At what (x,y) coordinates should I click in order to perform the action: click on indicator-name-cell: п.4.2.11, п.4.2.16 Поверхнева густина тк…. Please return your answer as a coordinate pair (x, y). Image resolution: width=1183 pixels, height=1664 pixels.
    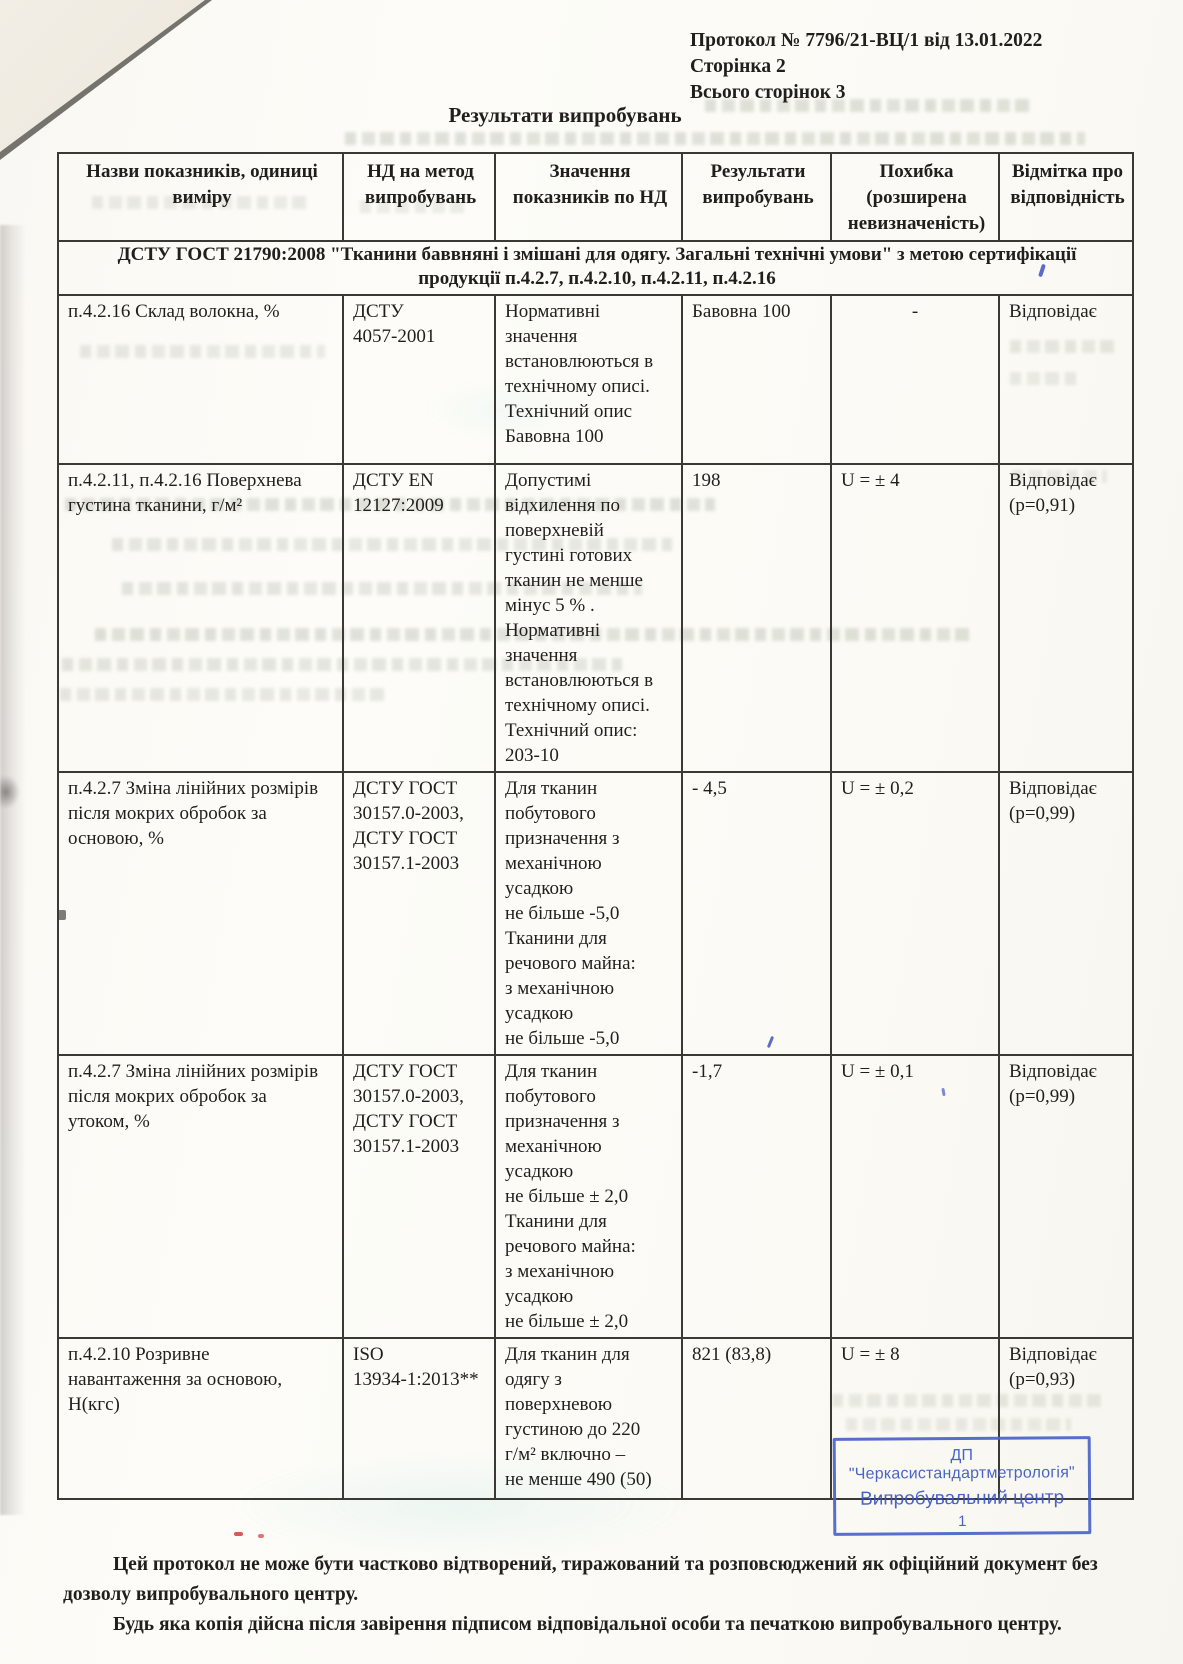
    Looking at the image, I should click on (200, 618).